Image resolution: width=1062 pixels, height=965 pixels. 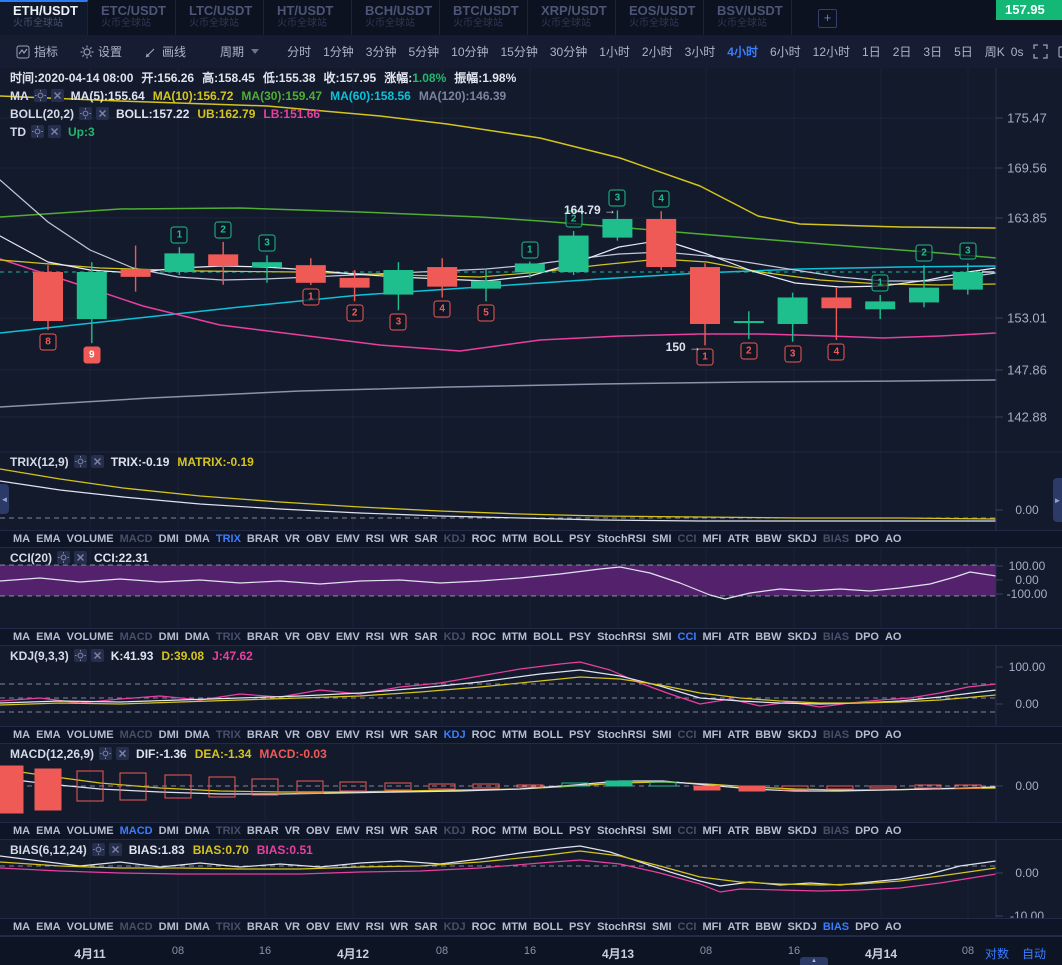 What do you see at coordinates (220, 17) in the screenshot?
I see `symbol-tab-ltc: LTC/USDT 火币全球站` at bounding box center [220, 17].